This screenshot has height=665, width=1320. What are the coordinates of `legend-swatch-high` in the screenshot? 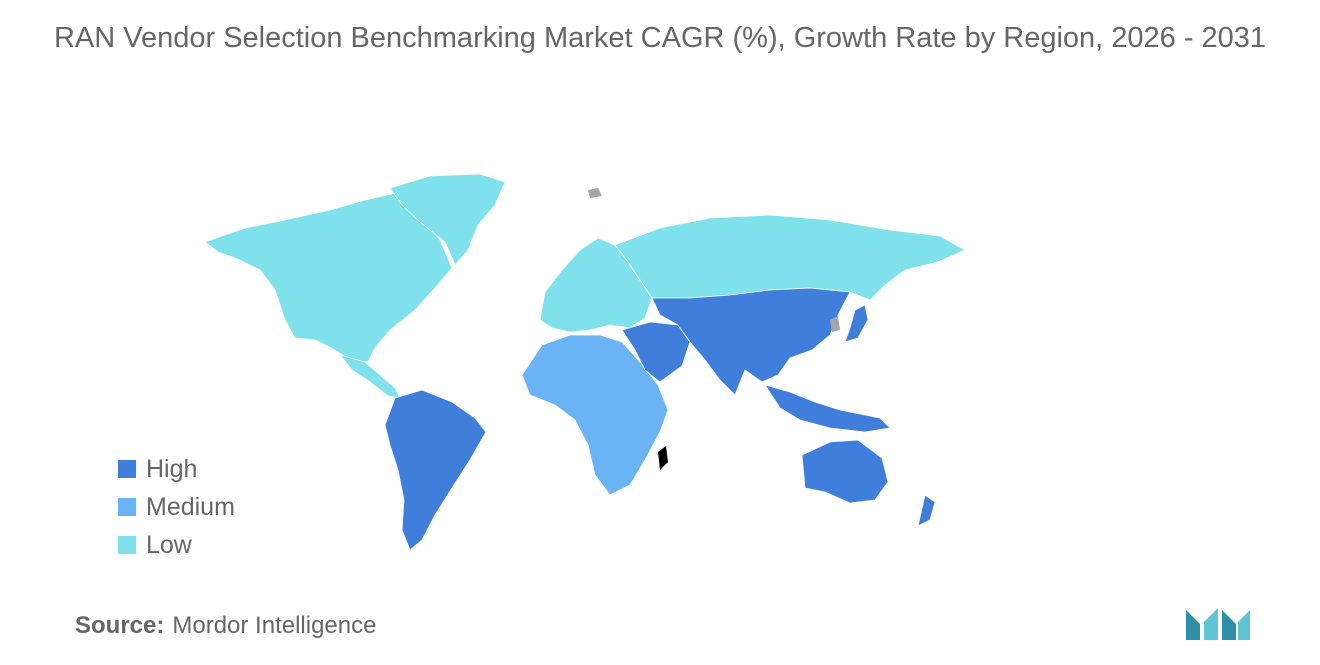 It's located at (127, 469).